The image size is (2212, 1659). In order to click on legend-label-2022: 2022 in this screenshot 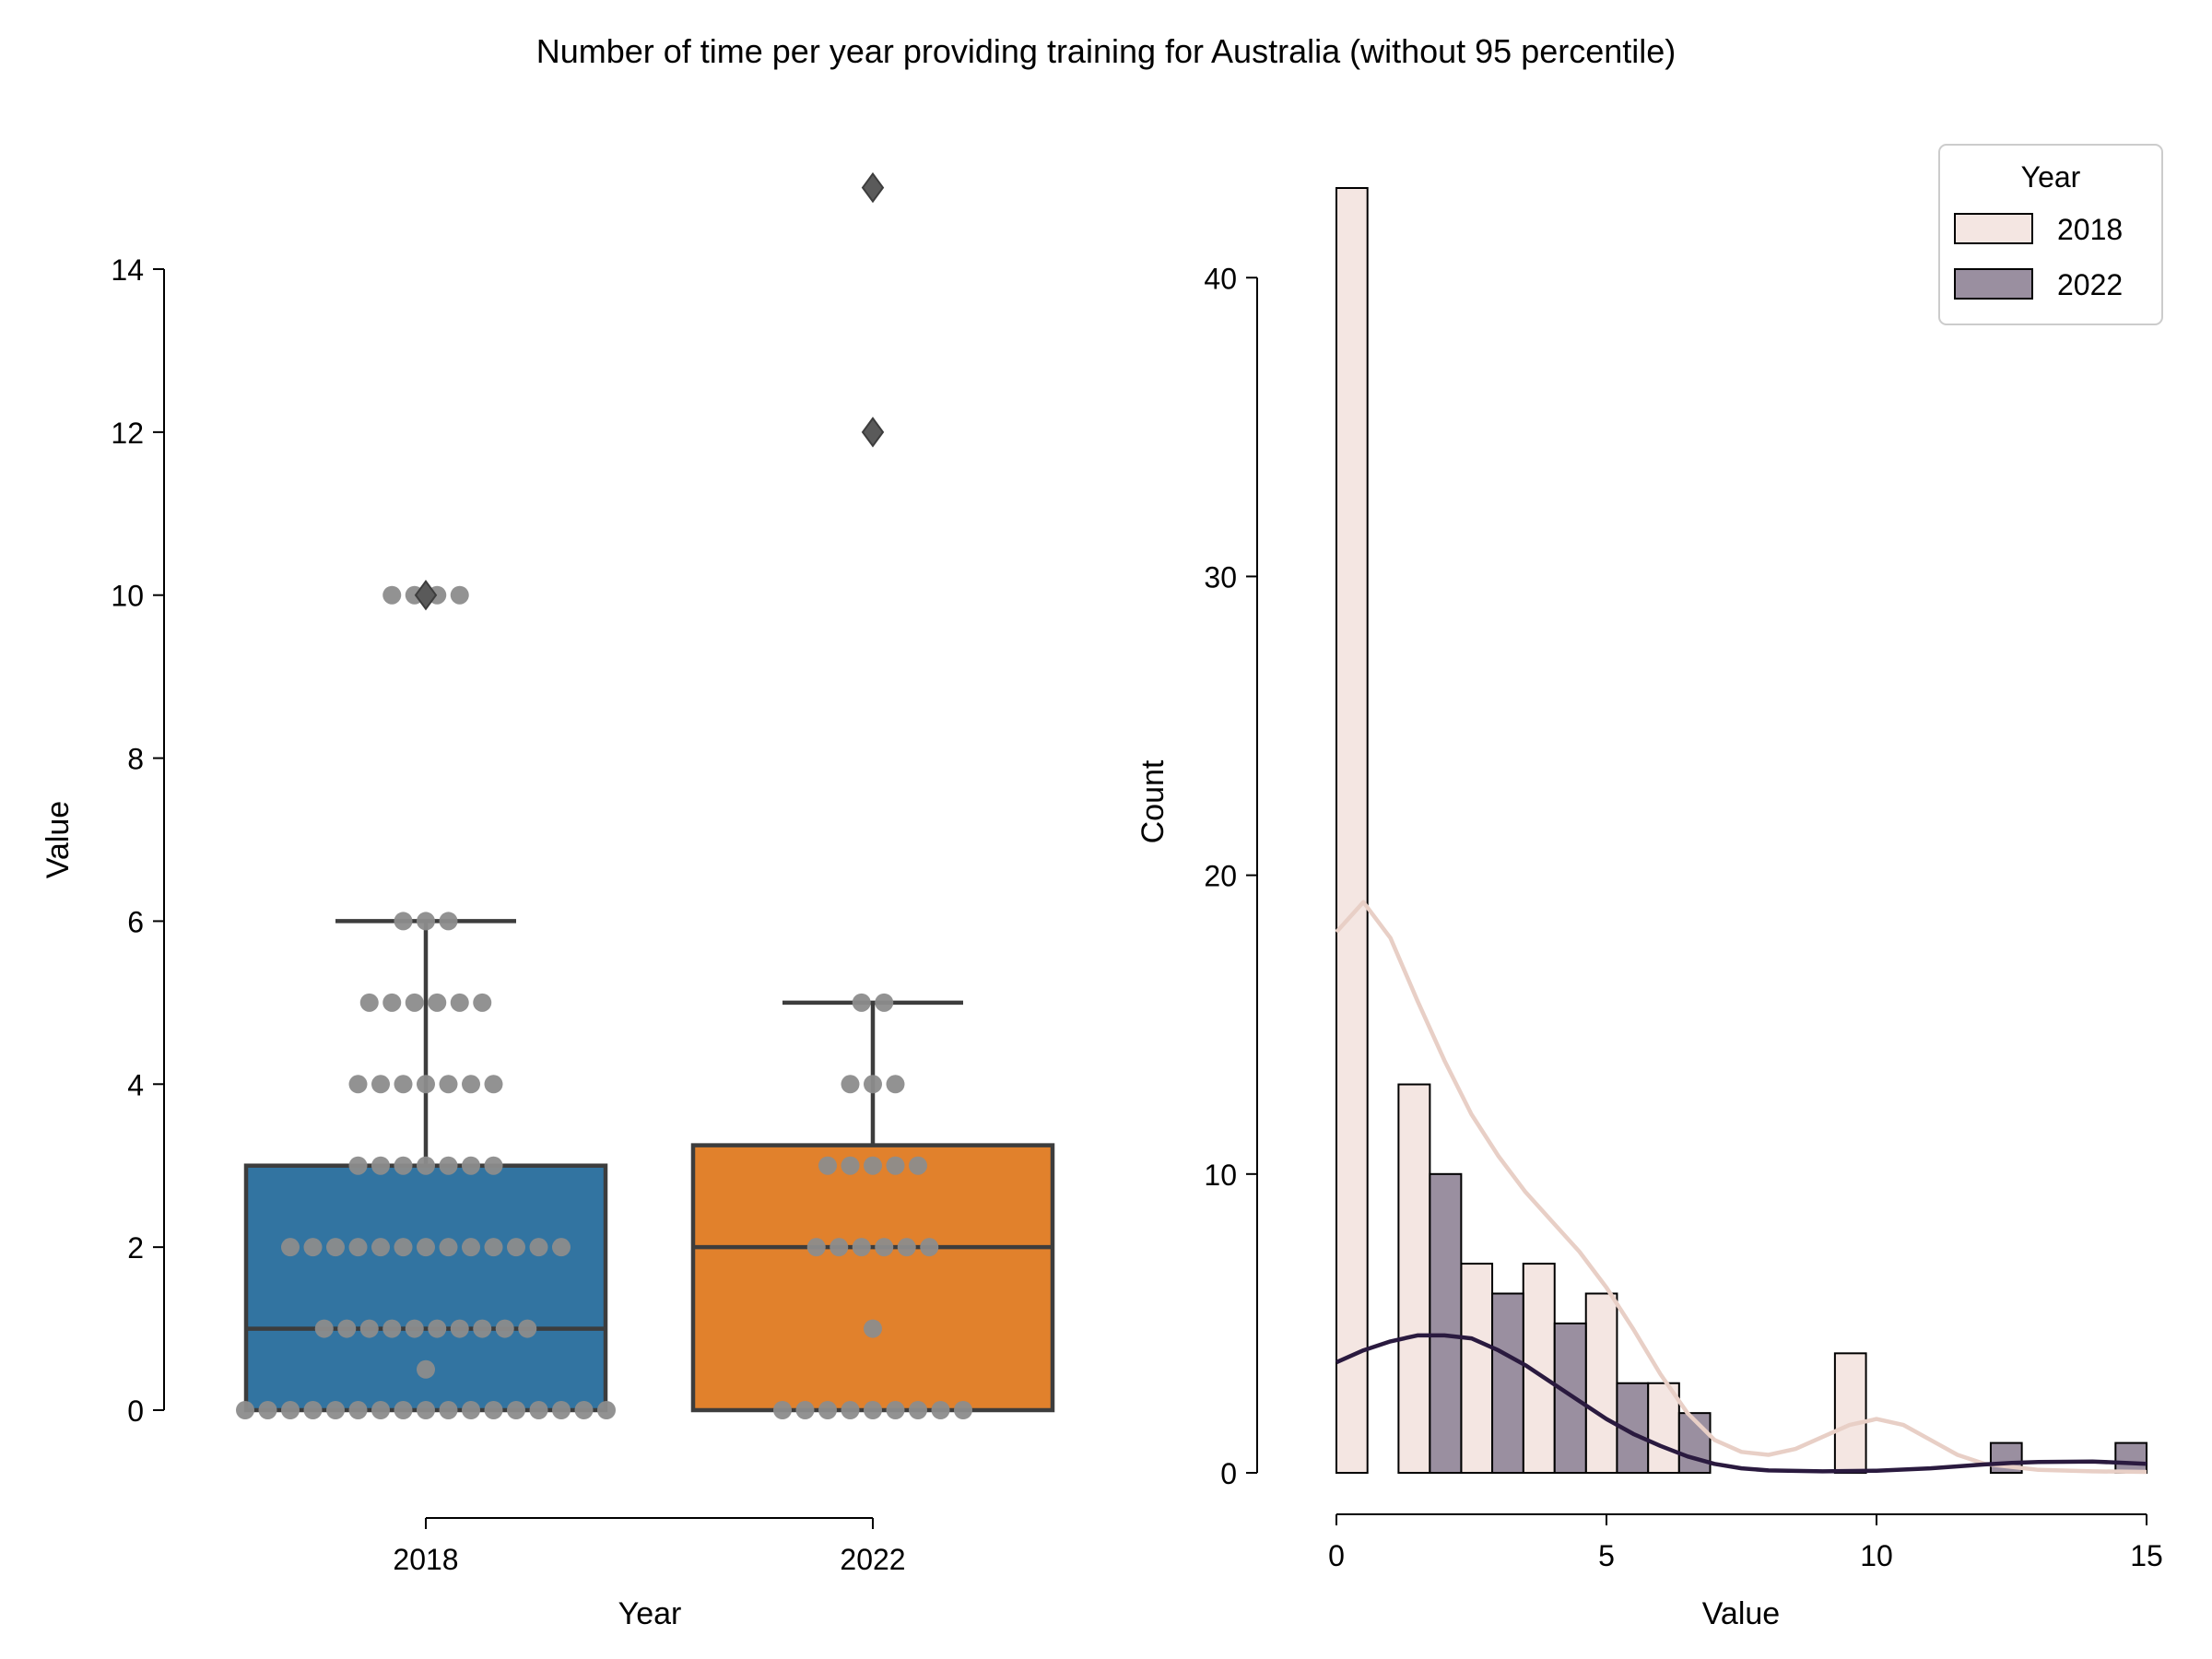, I will do `click(2090, 284)`.